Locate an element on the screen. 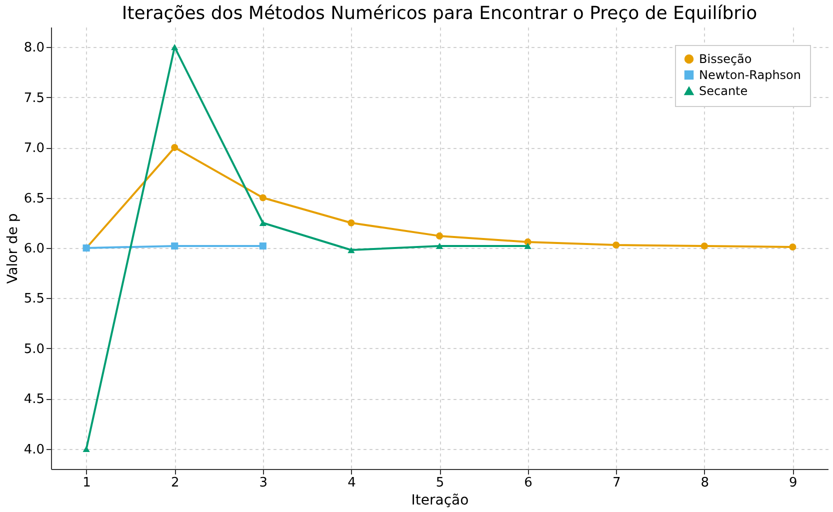 The height and width of the screenshot is (512, 833). y-axis-title: Valor de p is located at coordinates (12, 248).